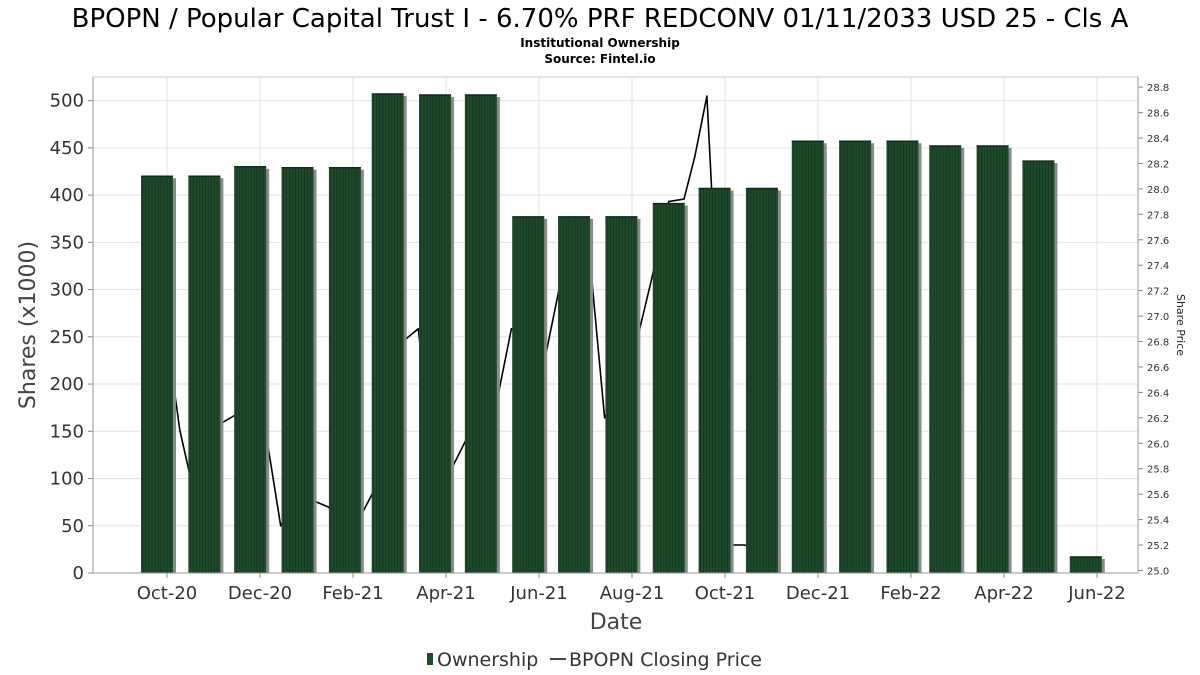 The height and width of the screenshot is (675, 1200). I want to click on y-tick-label: 50, so click(72, 526).